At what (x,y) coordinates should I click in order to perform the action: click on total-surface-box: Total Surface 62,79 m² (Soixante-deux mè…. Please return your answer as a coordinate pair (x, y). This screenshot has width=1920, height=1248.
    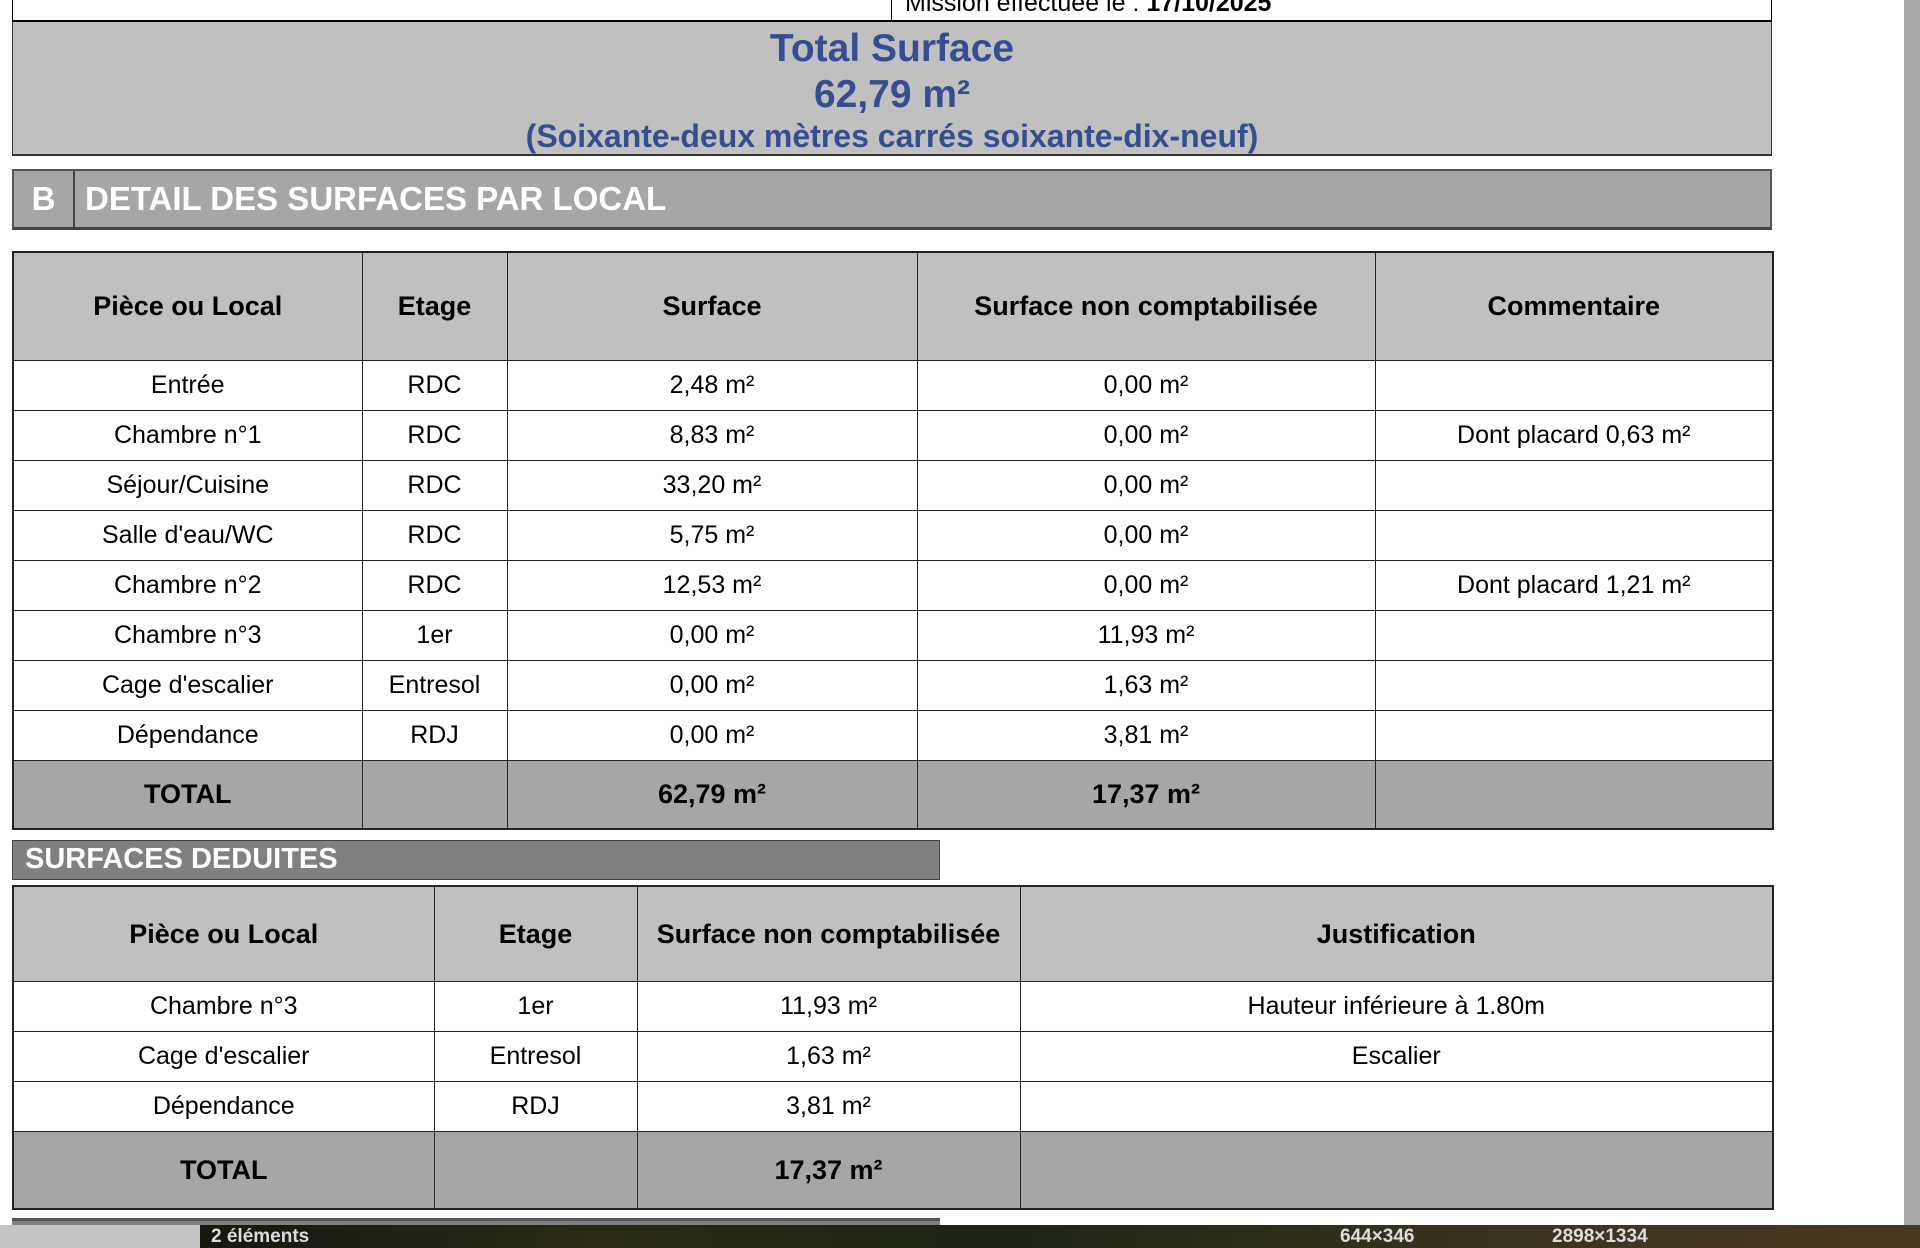
    Looking at the image, I should click on (892, 88).